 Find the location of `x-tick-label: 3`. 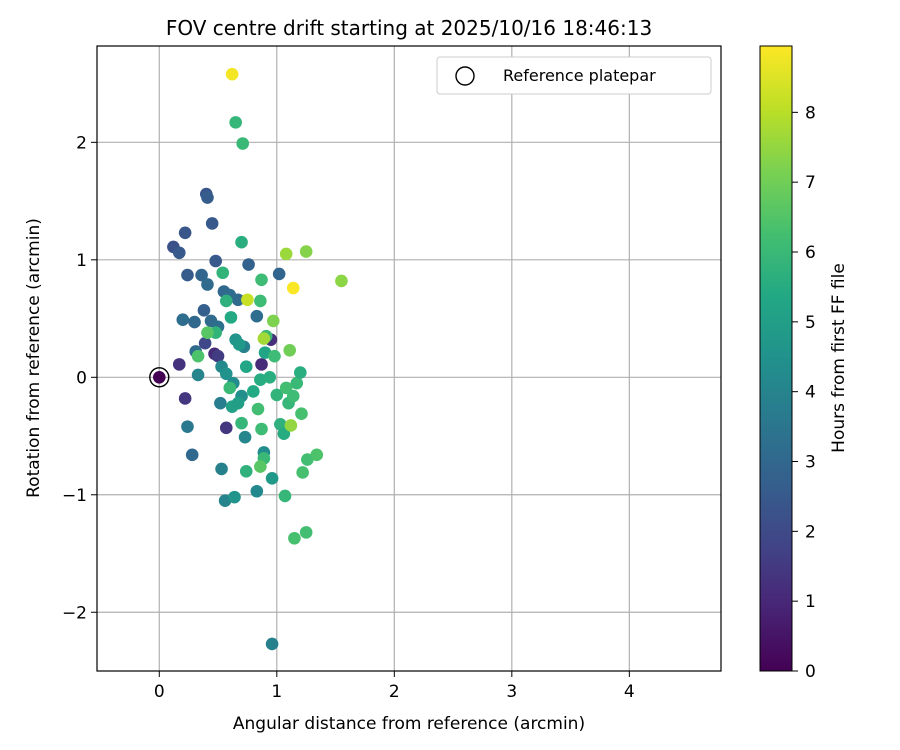

x-tick-label: 3 is located at coordinates (511, 692).